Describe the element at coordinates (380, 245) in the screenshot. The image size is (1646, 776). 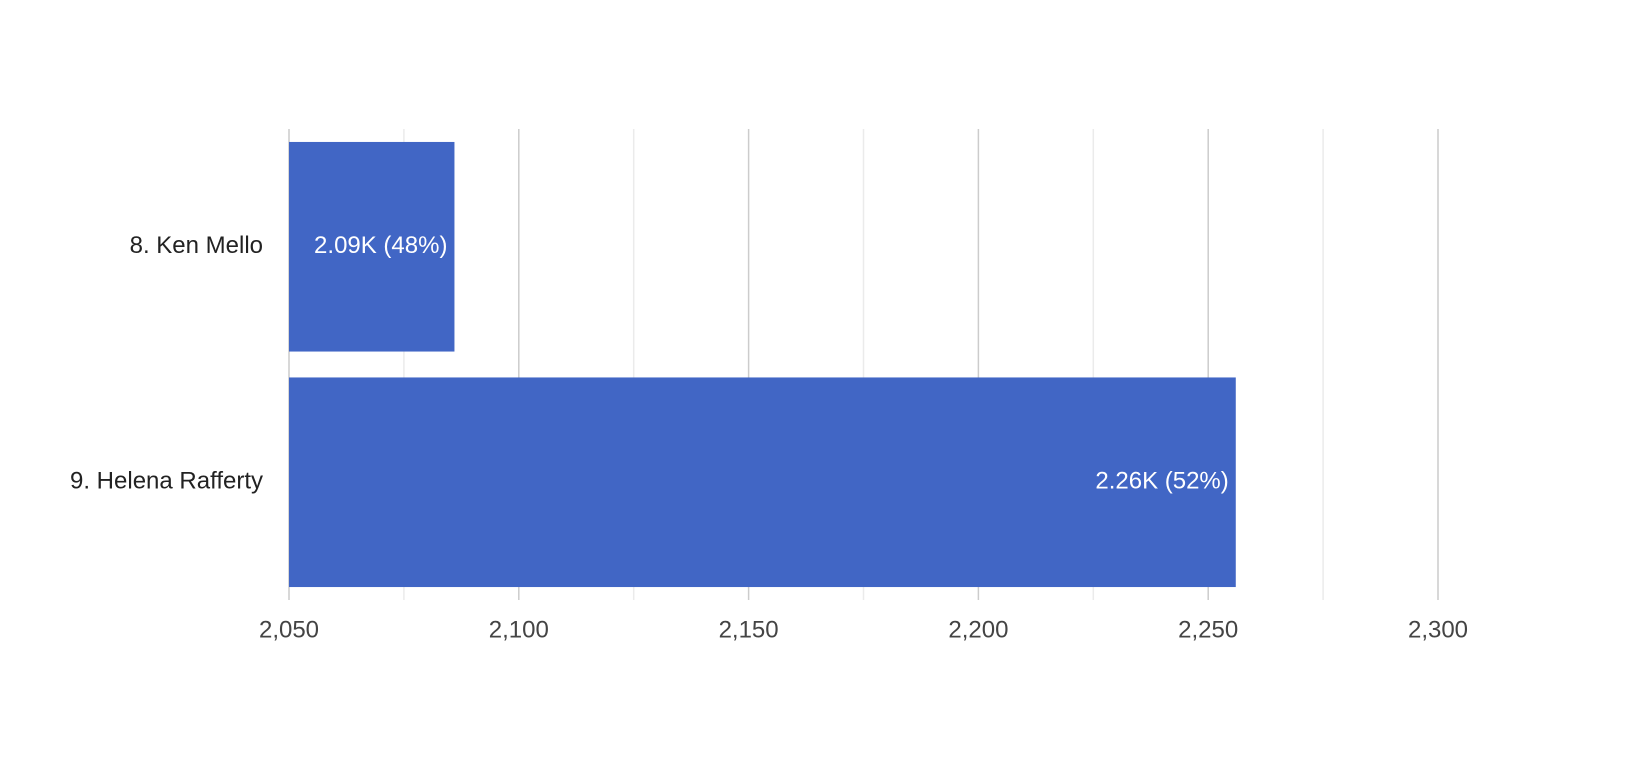
I see `data-label: 2.09K (48%)` at that location.